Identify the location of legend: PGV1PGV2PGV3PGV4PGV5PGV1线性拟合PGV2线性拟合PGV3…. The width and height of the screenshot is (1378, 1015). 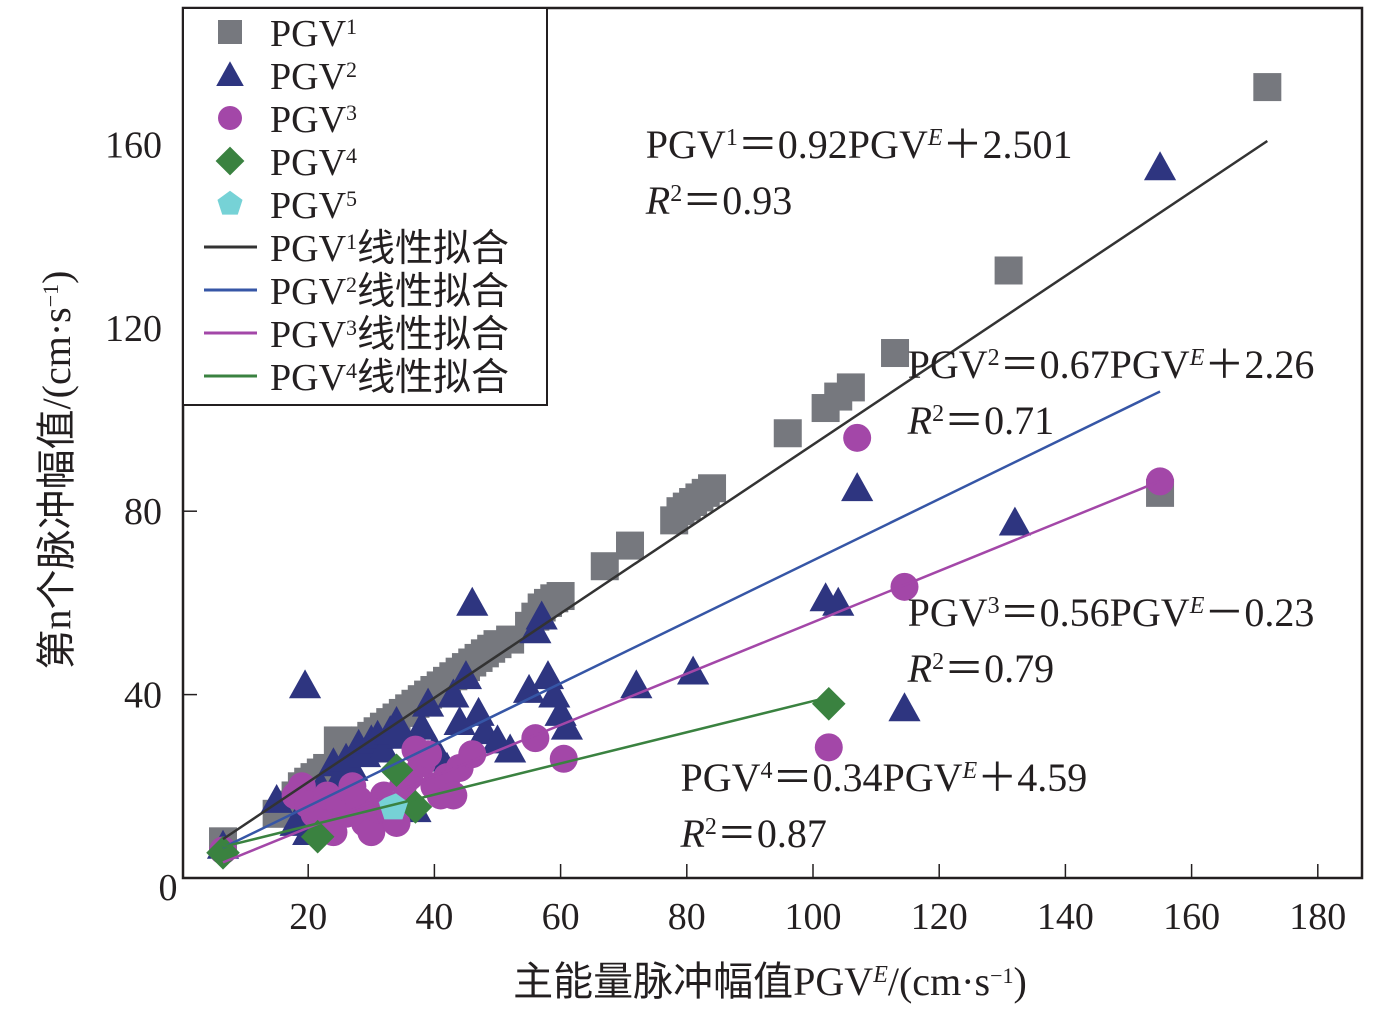
(365, 206).